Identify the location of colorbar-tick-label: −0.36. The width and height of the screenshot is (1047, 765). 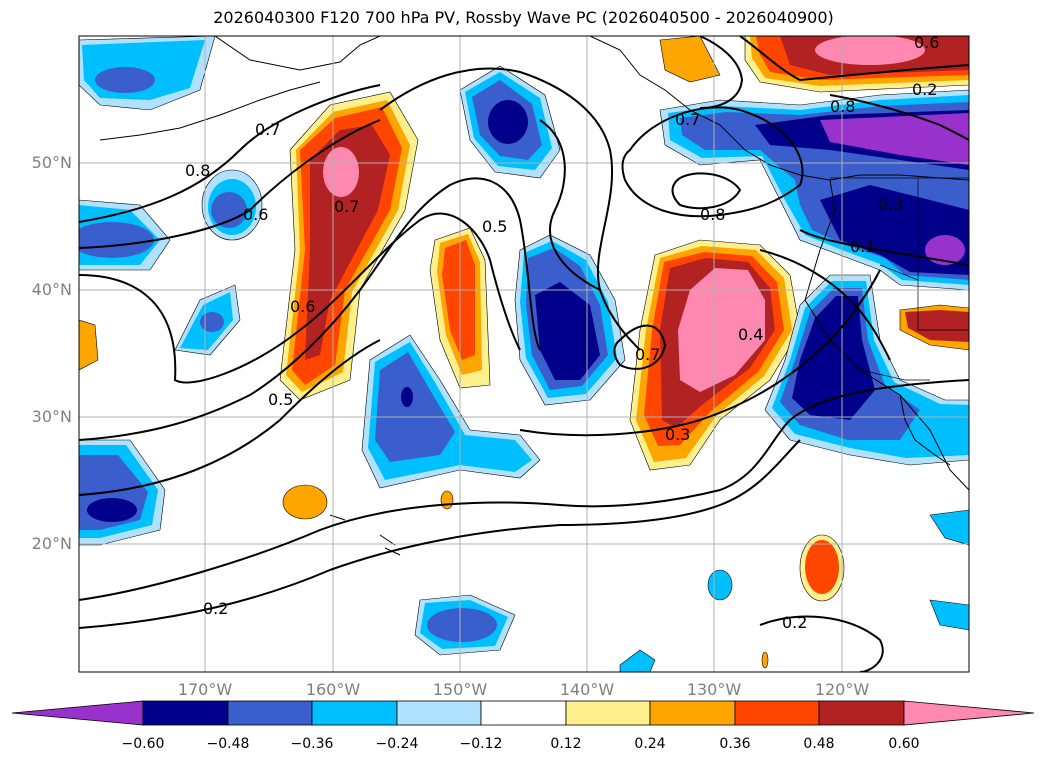
(312, 744).